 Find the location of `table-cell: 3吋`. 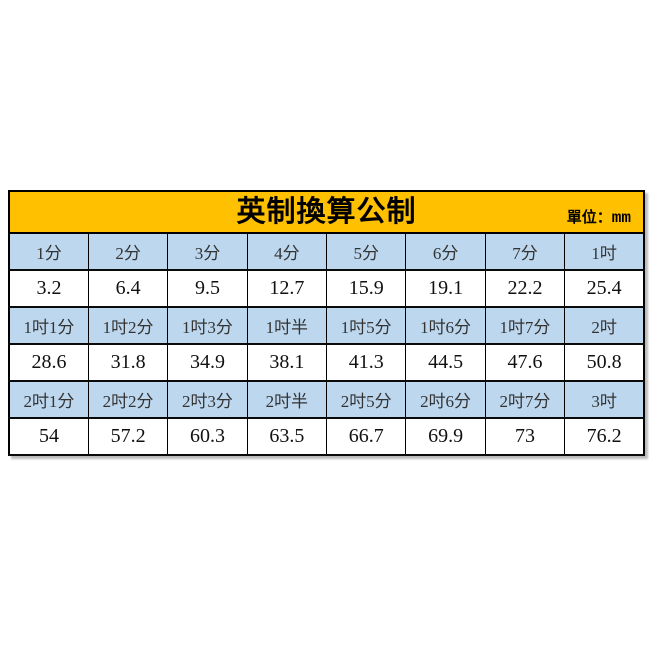

table-cell: 3吋 is located at coordinates (604, 399).